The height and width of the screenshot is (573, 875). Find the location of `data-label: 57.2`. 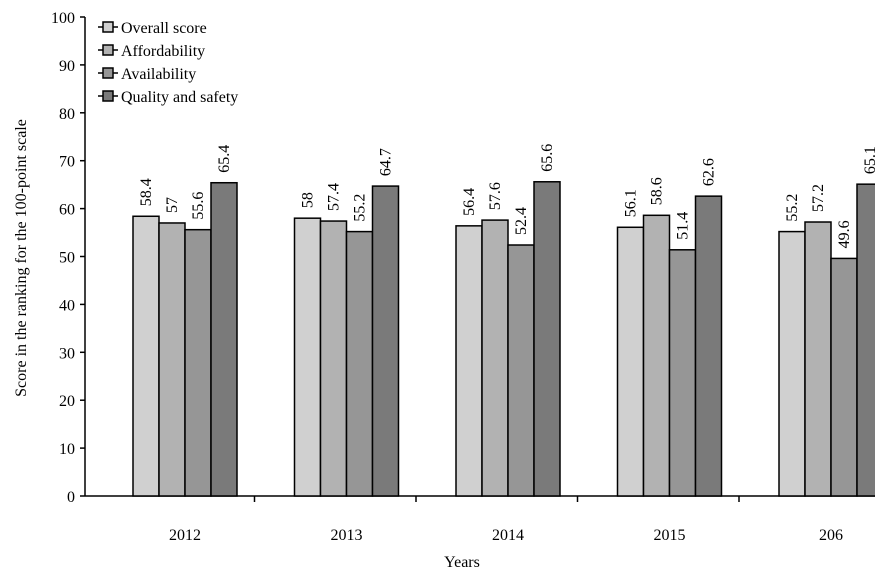

data-label: 57.2 is located at coordinates (818, 198).